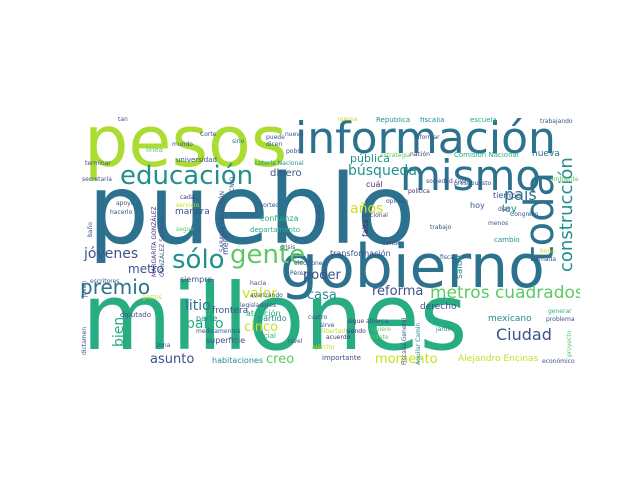 The width and height of the screenshot is (640, 480). What do you see at coordinates (119, 331) in the screenshot?
I see `word-bien: bien` at bounding box center [119, 331].